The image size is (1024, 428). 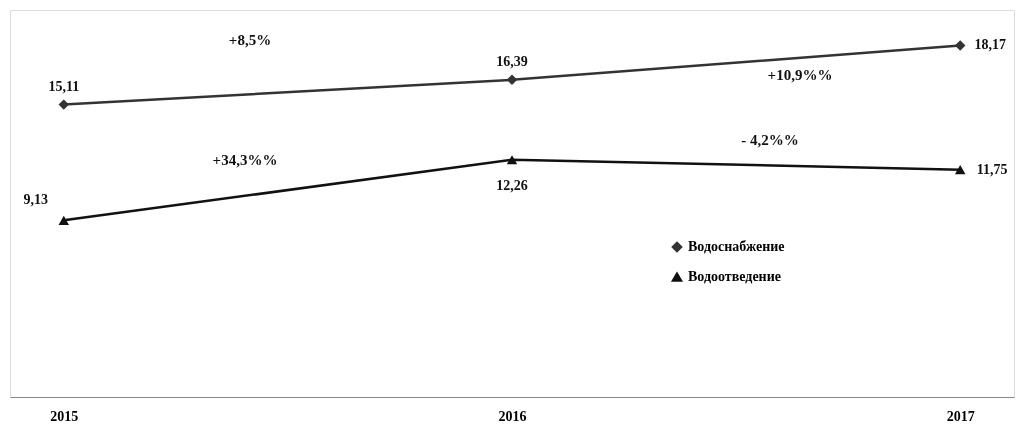 What do you see at coordinates (770, 140) in the screenshot?
I see `annotation: - 4,2%%` at bounding box center [770, 140].